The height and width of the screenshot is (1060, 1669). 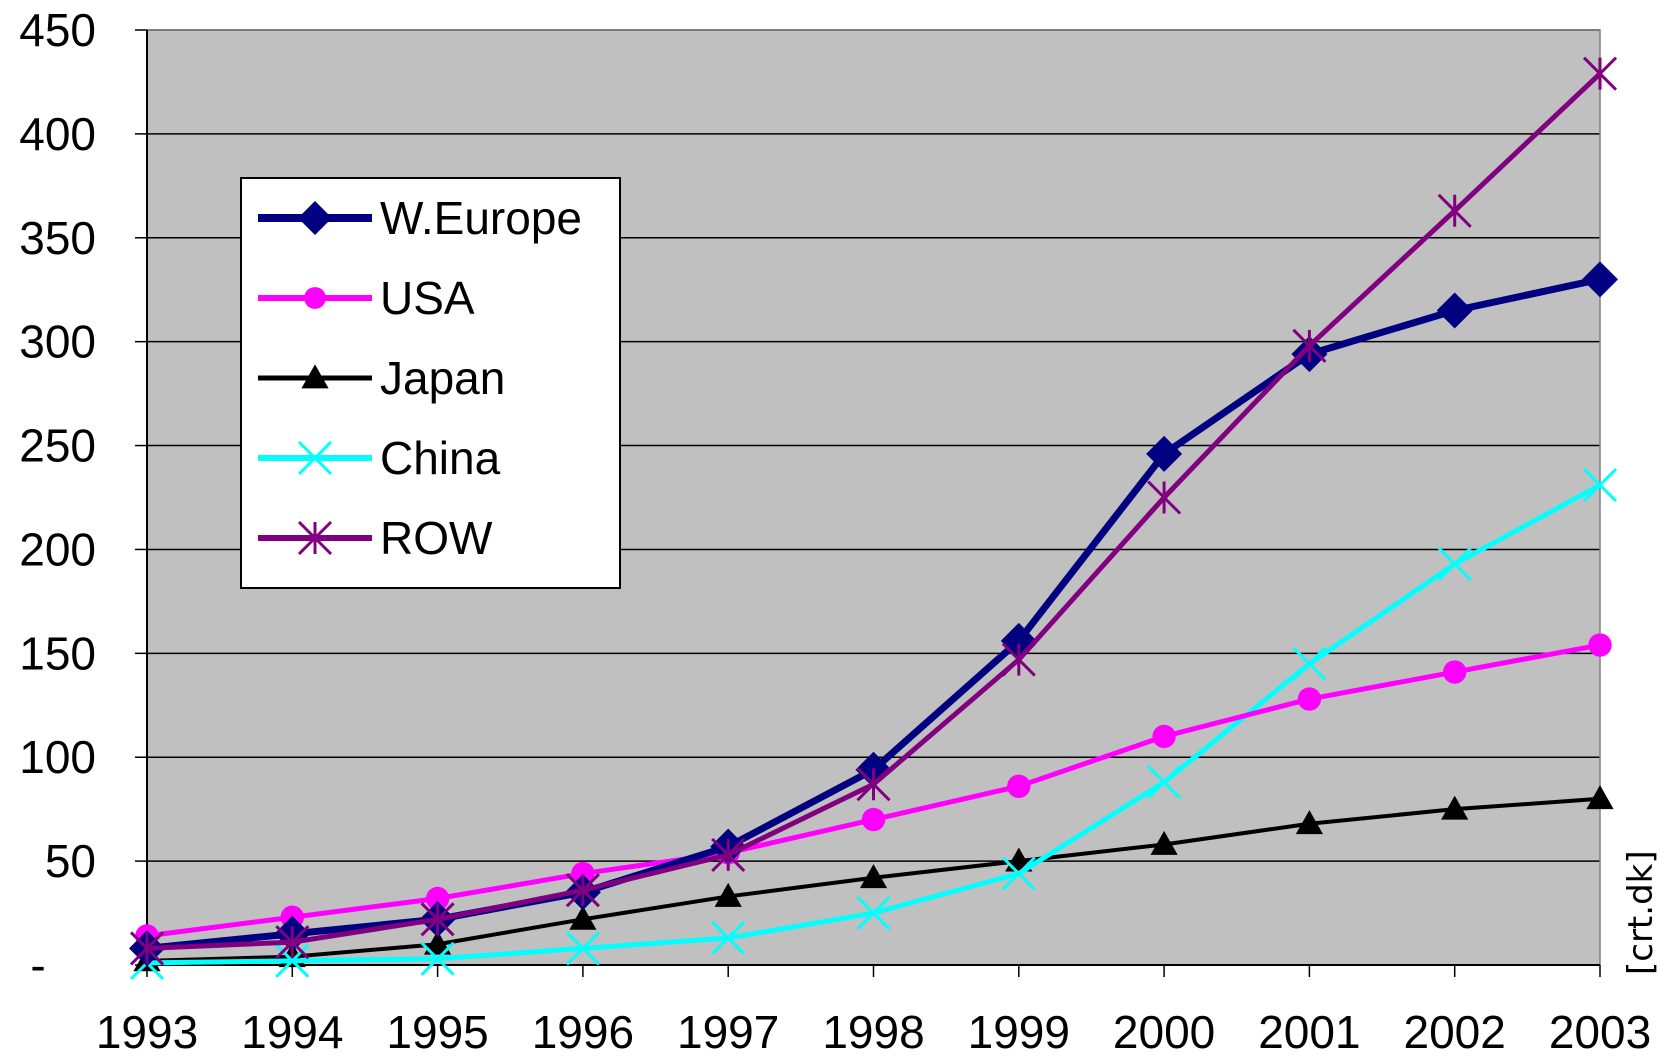 I want to click on legend-label: USA, so click(x=427, y=298).